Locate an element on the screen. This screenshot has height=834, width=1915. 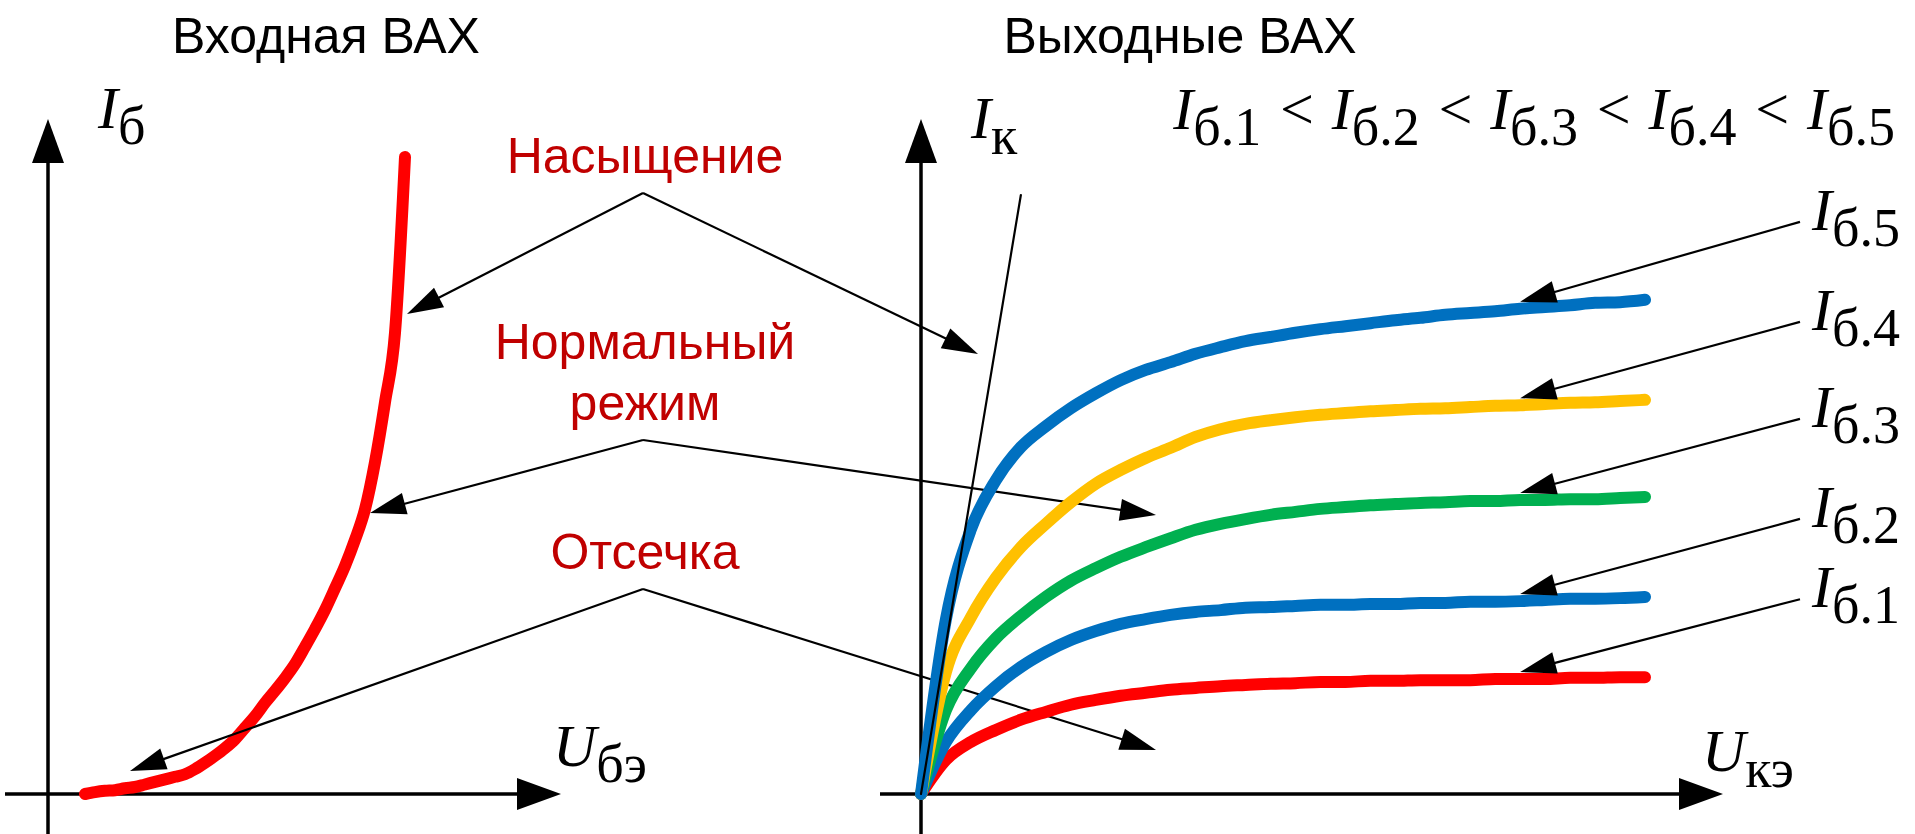
text: I$_{б.2}$ is located at coordinates (1855, 514).